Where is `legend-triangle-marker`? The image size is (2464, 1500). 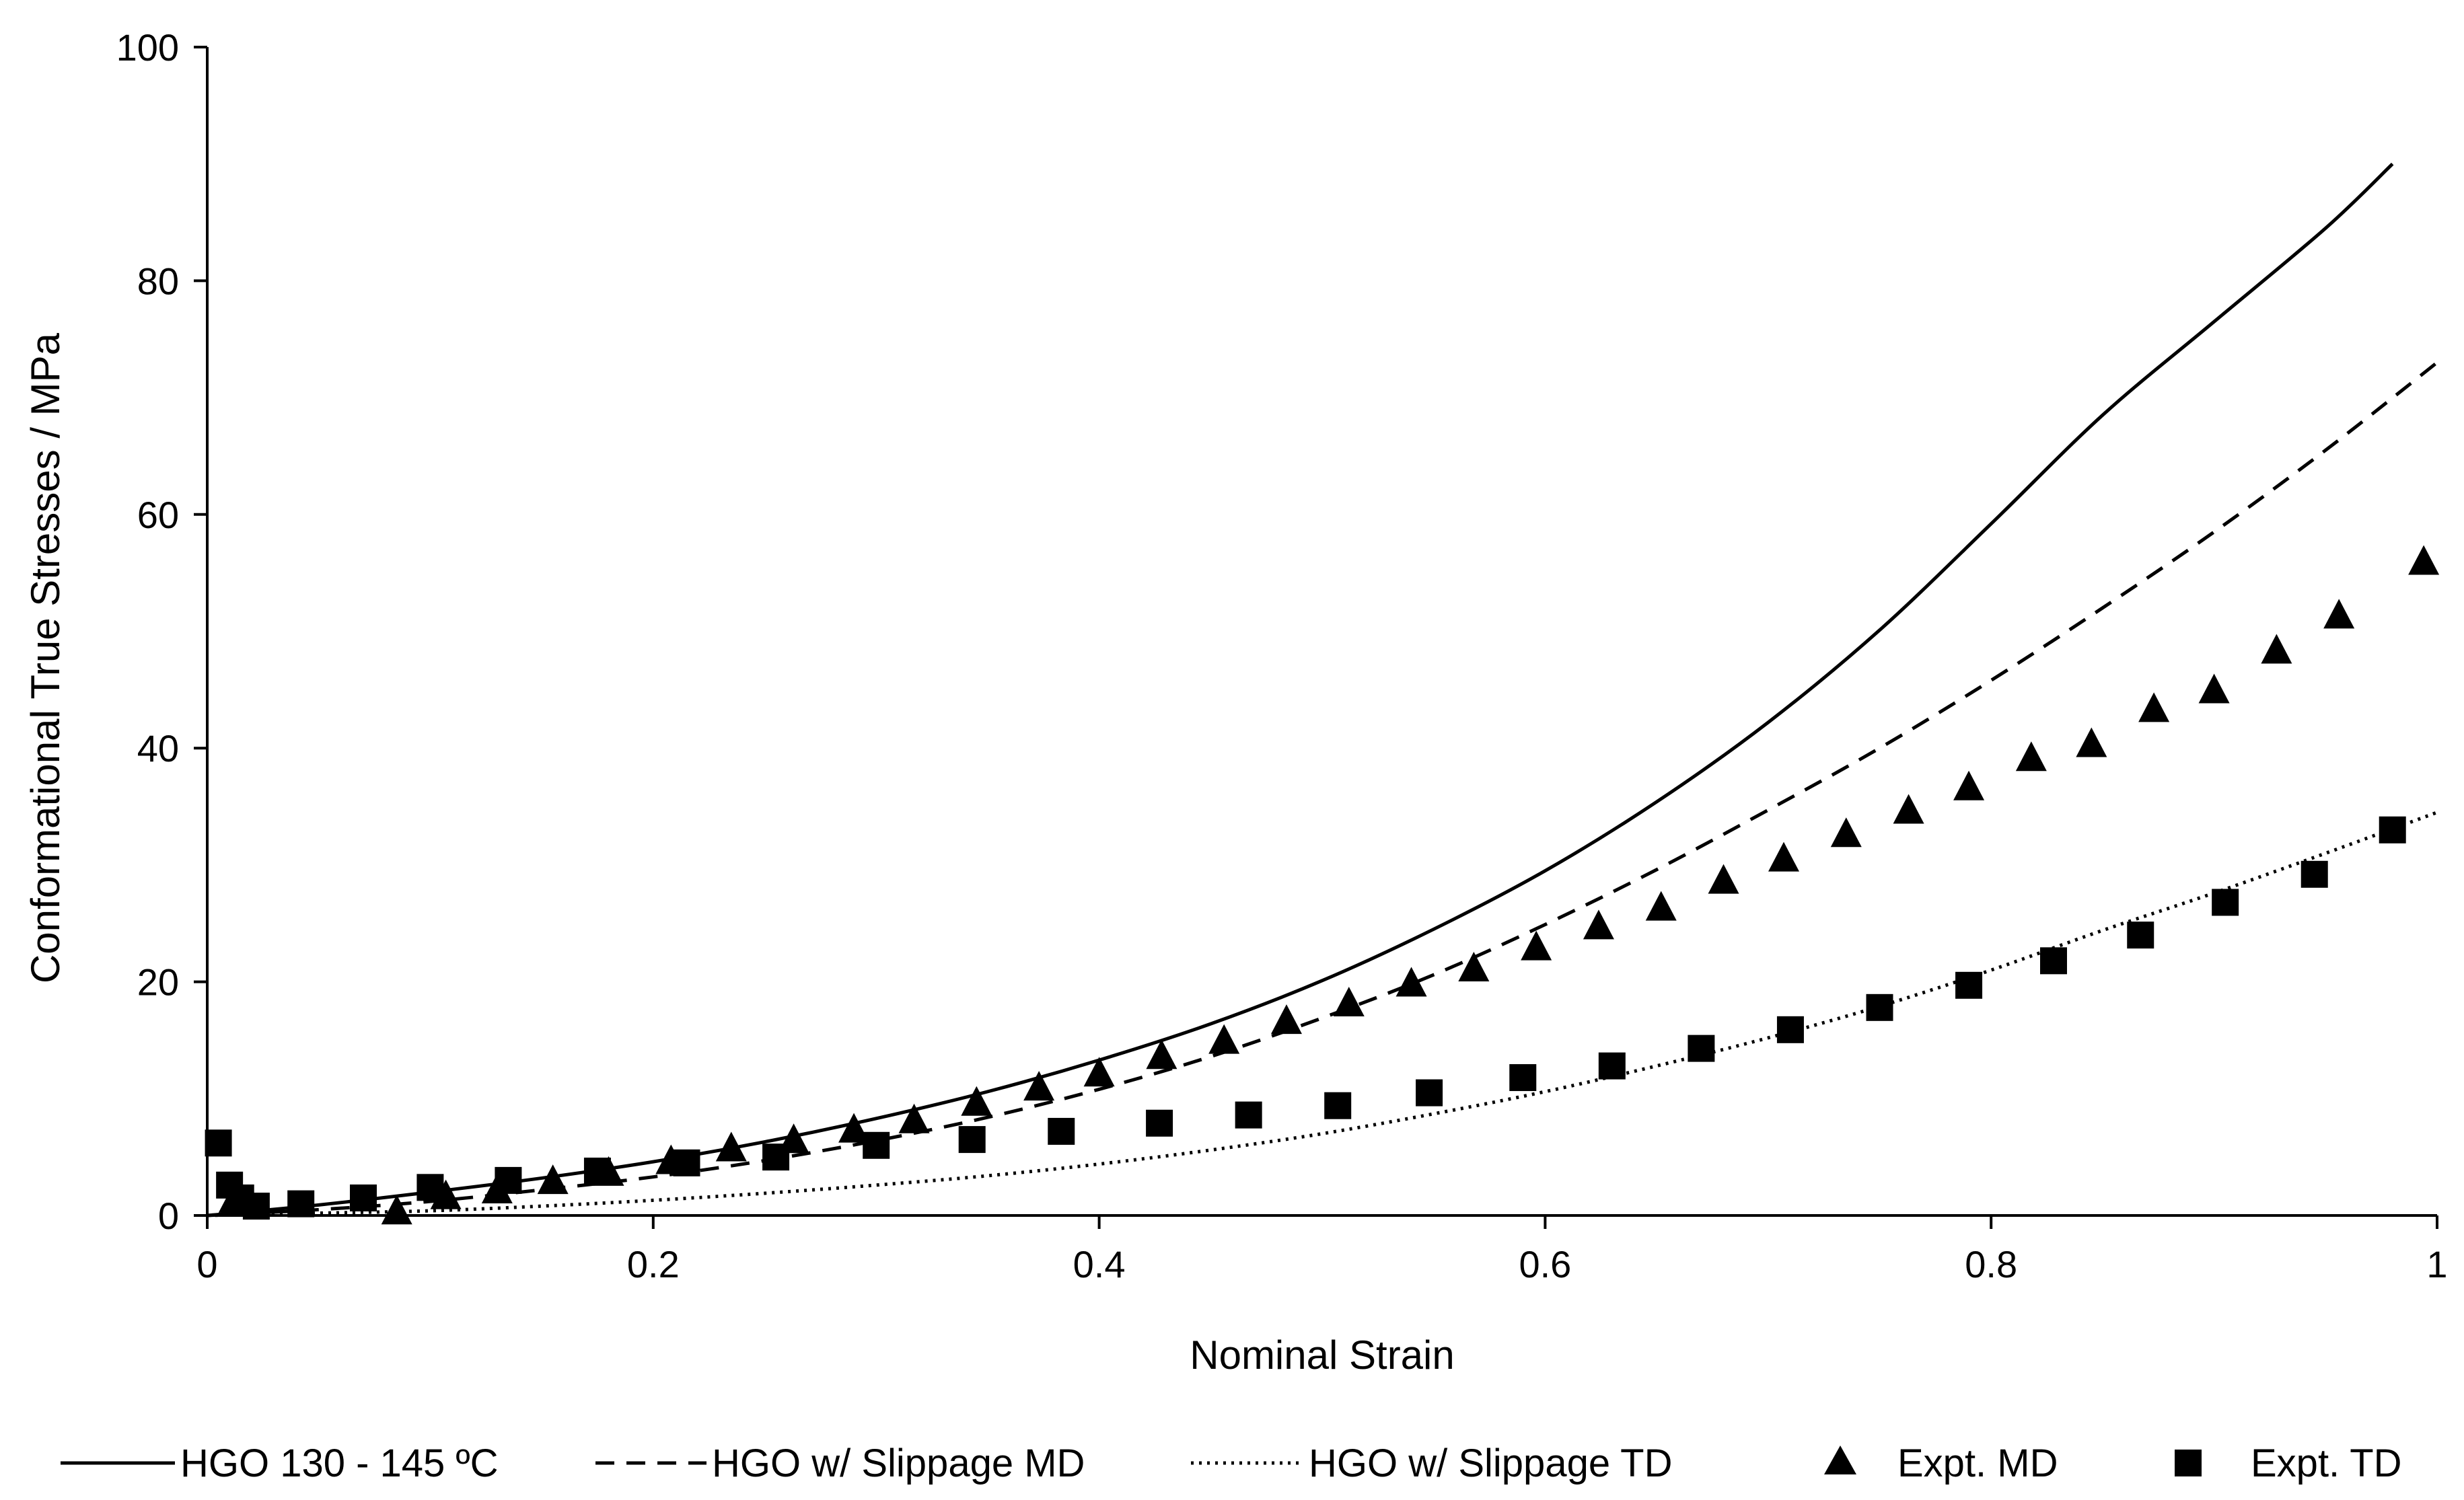
legend-triangle-marker is located at coordinates (1840, 1460).